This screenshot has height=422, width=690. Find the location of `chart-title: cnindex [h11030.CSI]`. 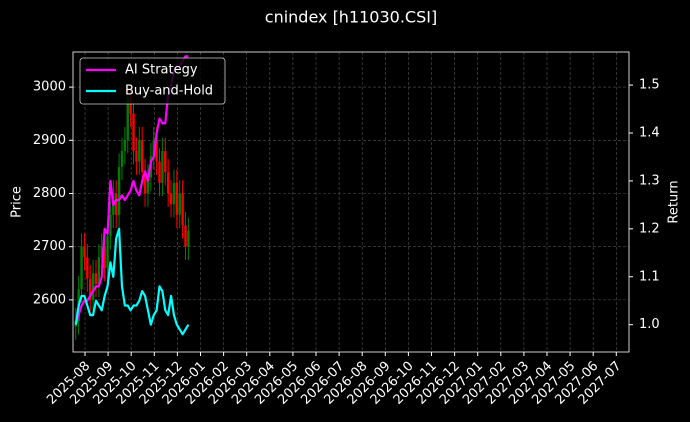

chart-title: cnindex [h11030.CSI] is located at coordinates (351, 17).